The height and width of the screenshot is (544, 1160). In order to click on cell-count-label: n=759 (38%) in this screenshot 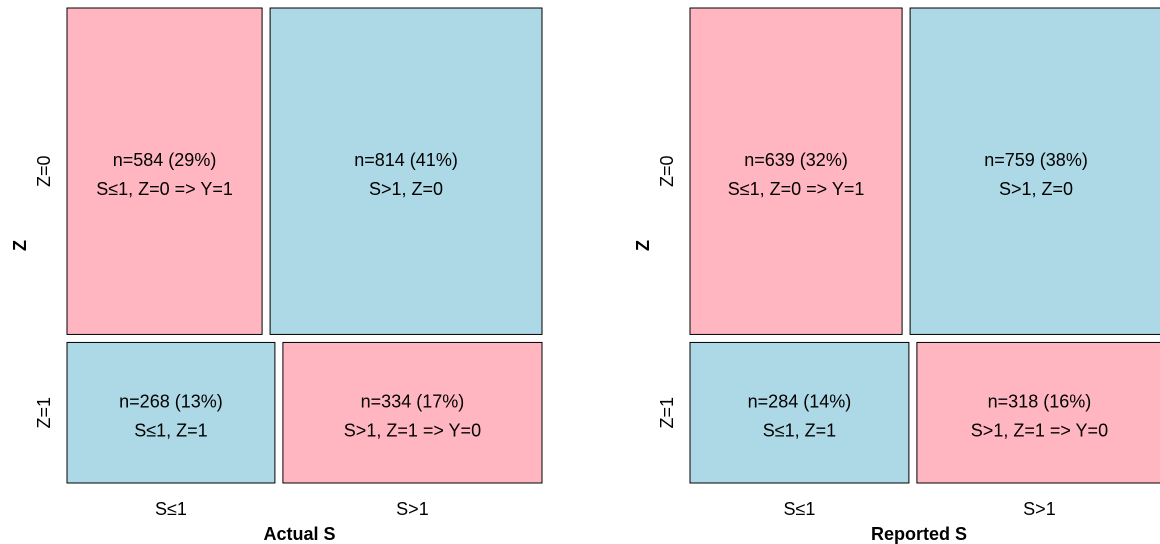, I will do `click(1036, 160)`.